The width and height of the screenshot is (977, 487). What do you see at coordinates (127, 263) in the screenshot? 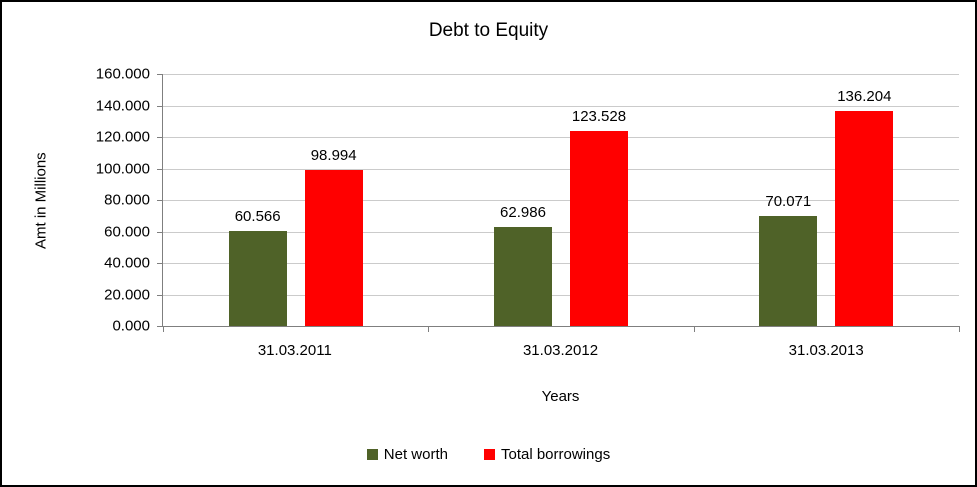
I see `y-tick-label: 40.000` at bounding box center [127, 263].